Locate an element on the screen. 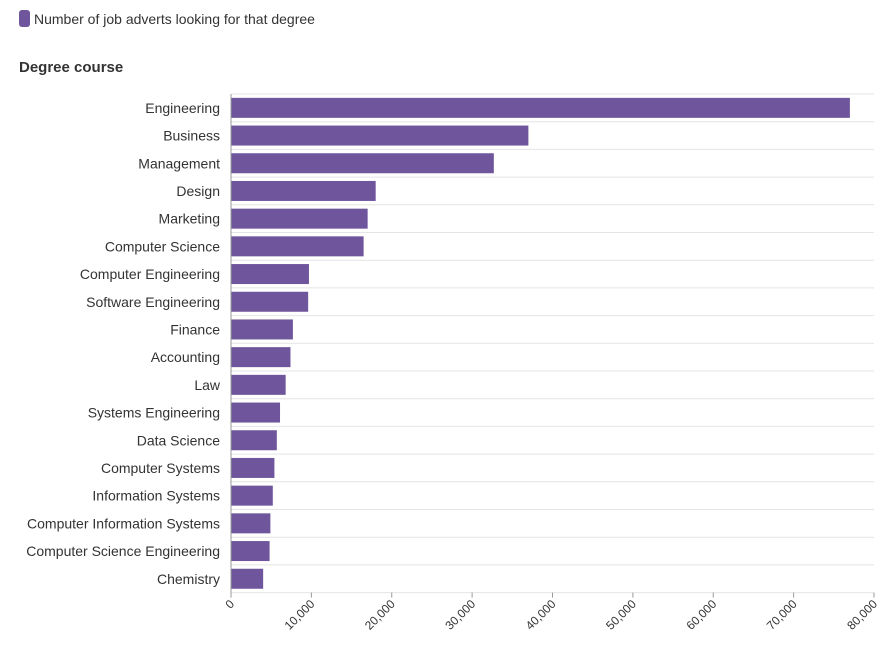 The image size is (893, 660). category-label: Chemistry is located at coordinates (188, 579).